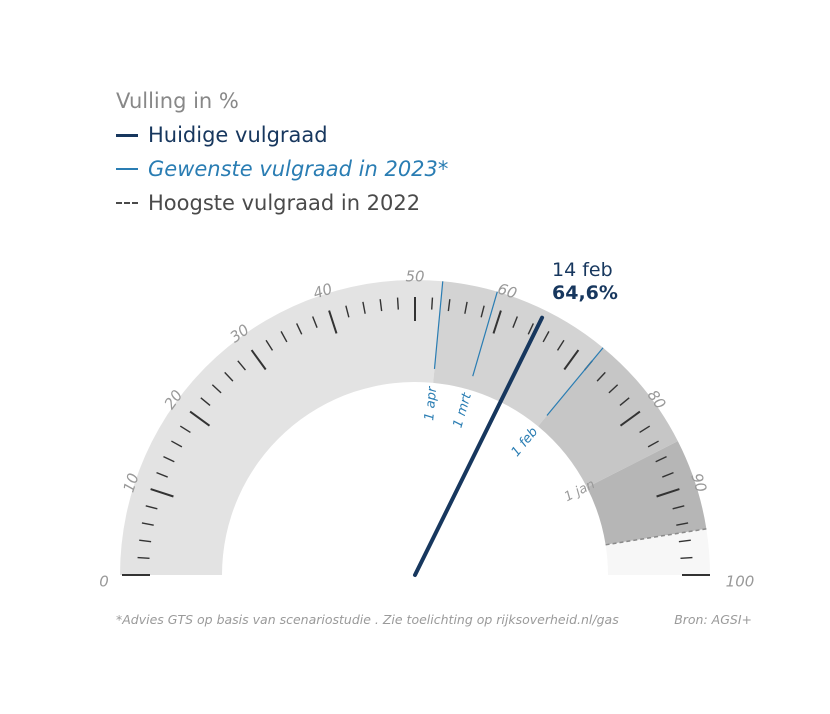  What do you see at coordinates (127, 203) in the screenshot?
I see `legend-swatch-dashed` at bounding box center [127, 203].